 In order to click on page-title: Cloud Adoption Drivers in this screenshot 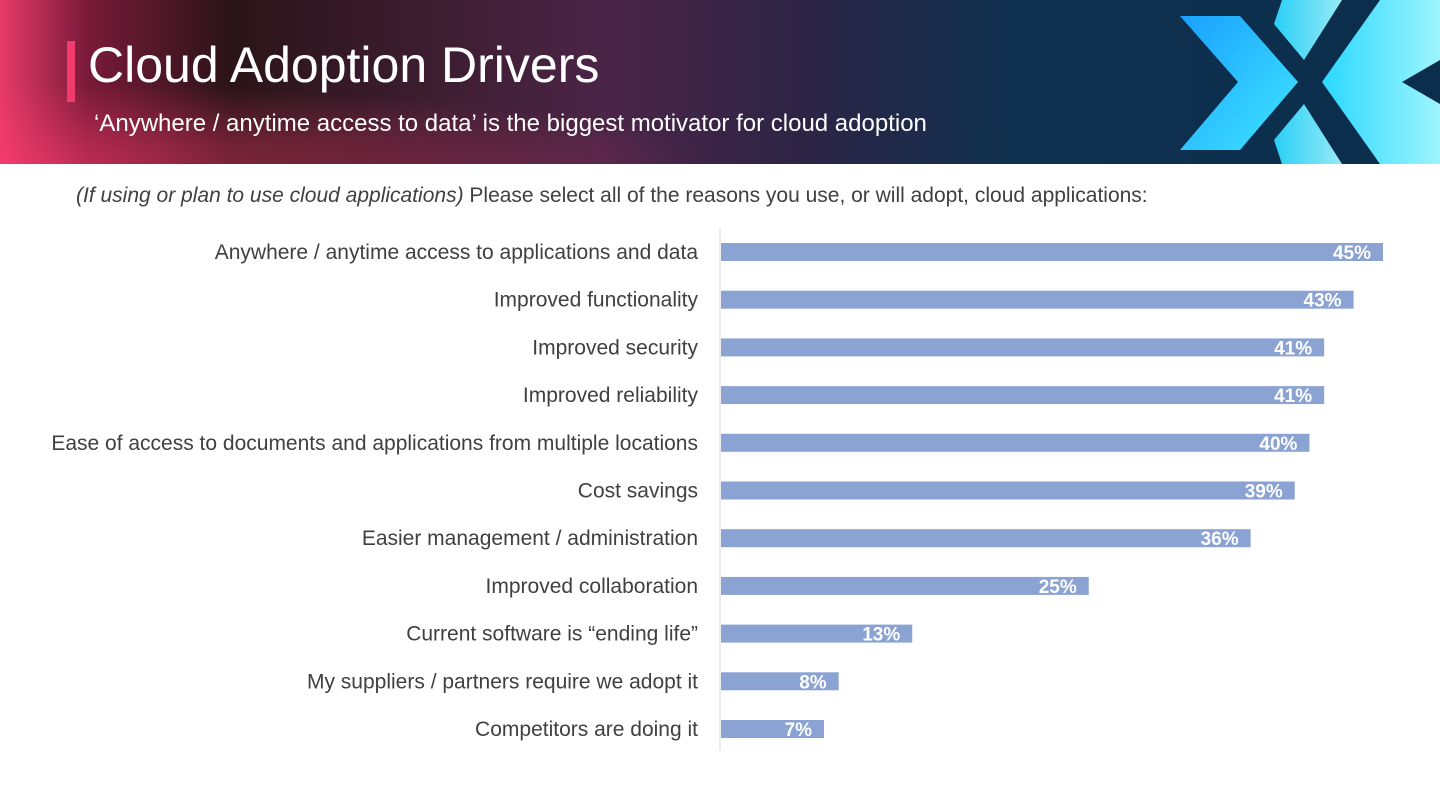, I will do `click(344, 65)`.